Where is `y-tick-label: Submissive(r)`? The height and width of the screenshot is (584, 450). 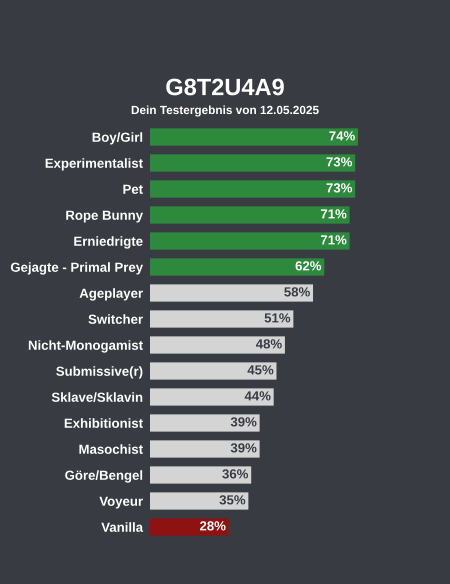
y-tick-label: Submissive(r) is located at coordinates (99, 372).